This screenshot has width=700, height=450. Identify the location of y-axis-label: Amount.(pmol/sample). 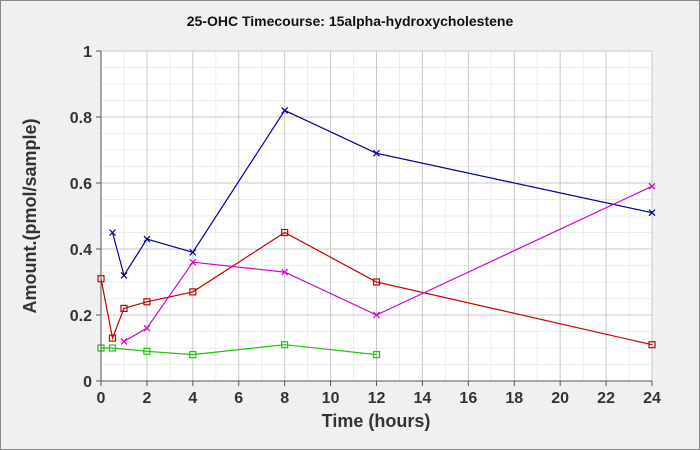
(30, 215).